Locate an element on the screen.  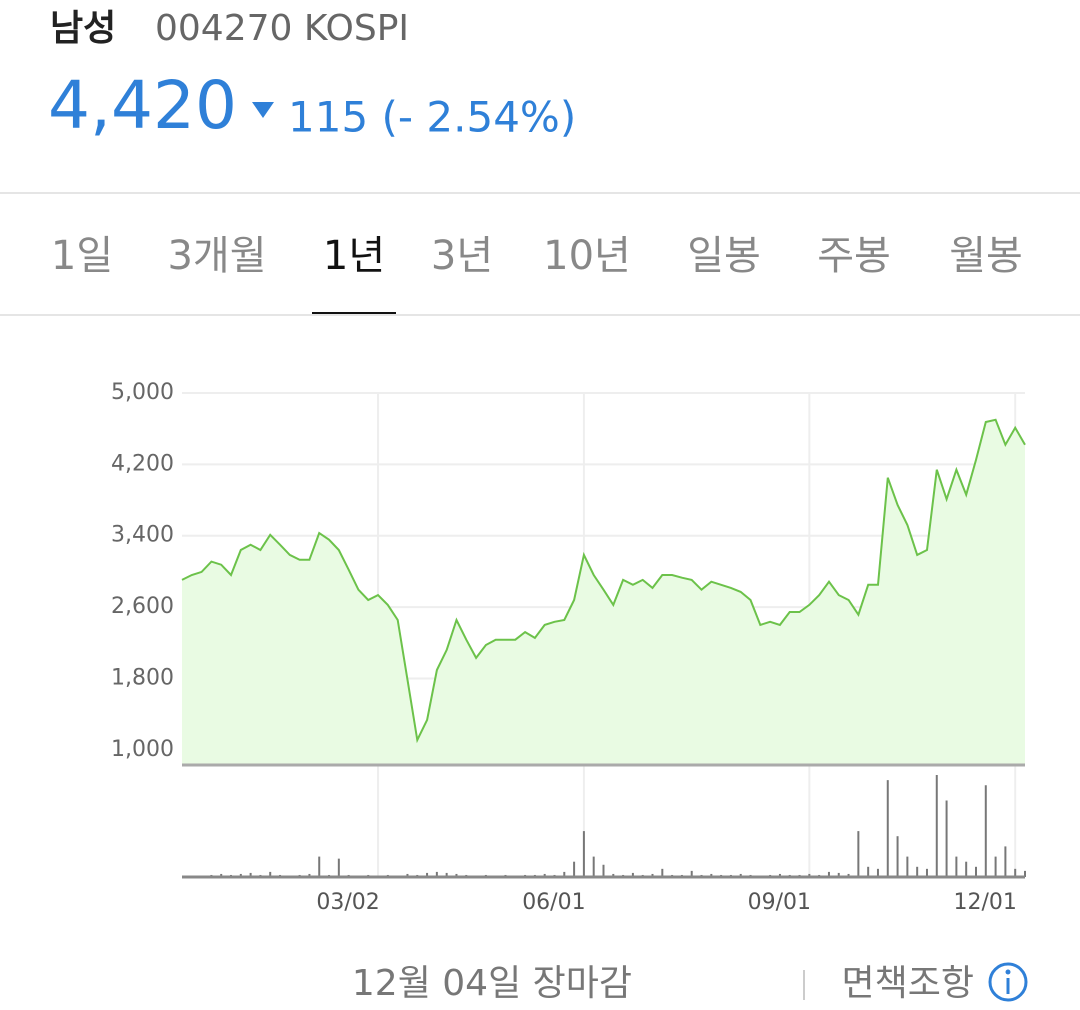
y-tick-label: 3,400 is located at coordinates (142, 535).